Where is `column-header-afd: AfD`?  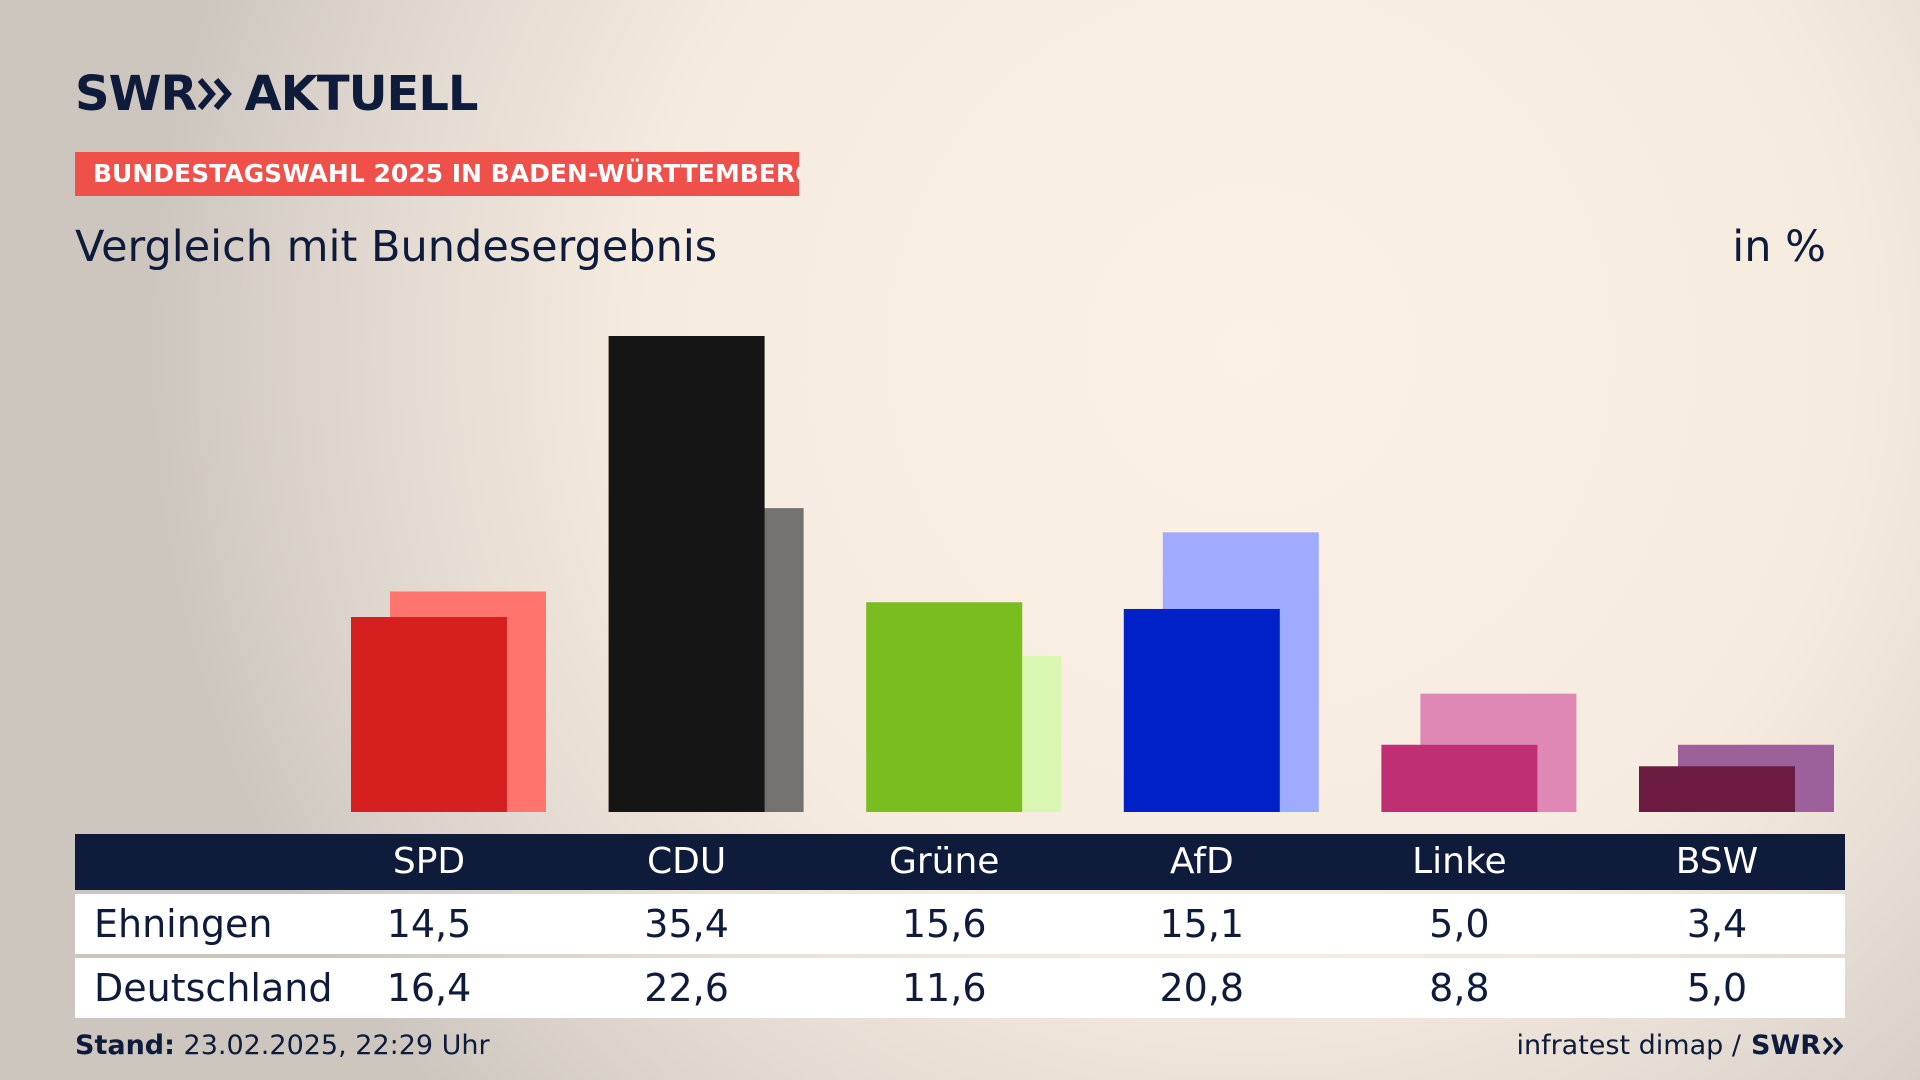 column-header-afd: AfD is located at coordinates (1201, 861).